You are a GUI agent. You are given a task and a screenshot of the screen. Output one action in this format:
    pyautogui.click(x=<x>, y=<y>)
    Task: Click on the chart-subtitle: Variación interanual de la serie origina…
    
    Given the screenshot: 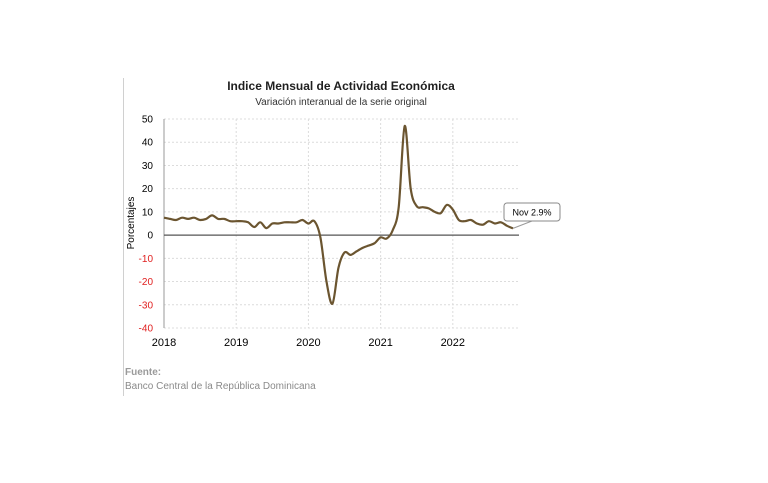 What is the action you would take?
    pyautogui.click(x=341, y=102)
    